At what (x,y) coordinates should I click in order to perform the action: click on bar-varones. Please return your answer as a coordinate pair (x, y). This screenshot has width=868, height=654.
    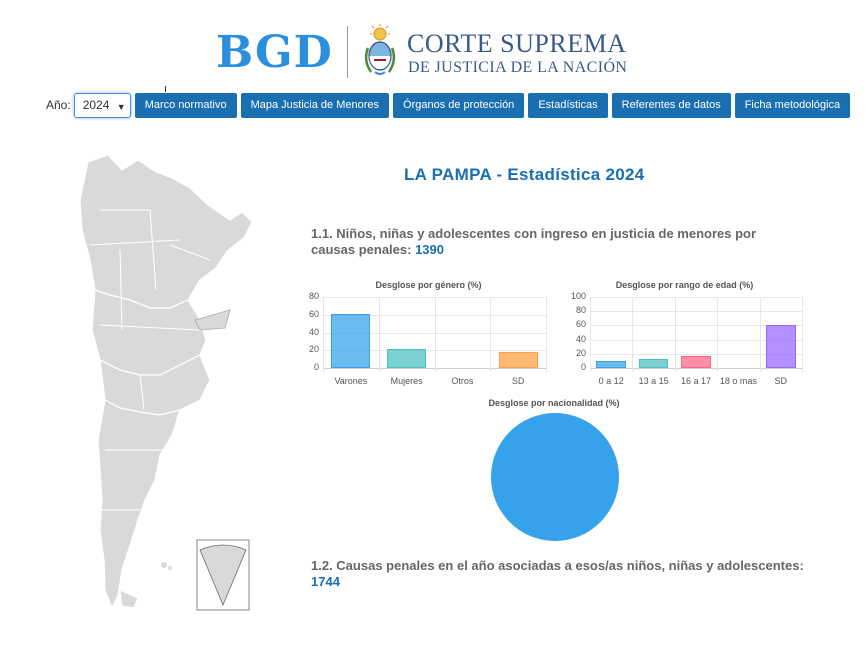
    Looking at the image, I should click on (351, 340).